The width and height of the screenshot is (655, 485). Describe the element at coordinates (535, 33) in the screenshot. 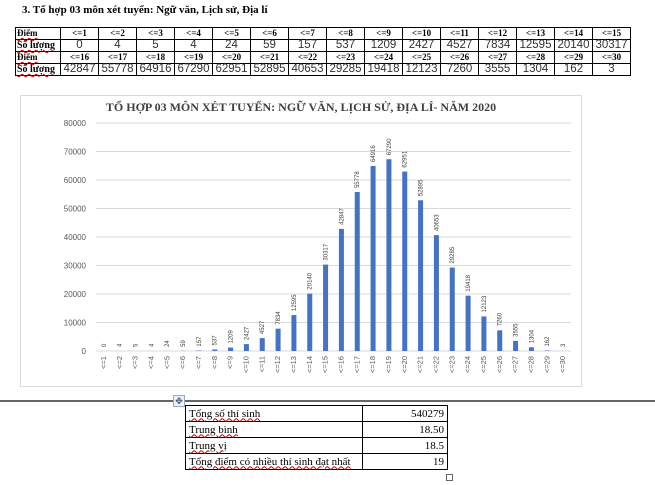

I see `score-cell: <=13` at that location.